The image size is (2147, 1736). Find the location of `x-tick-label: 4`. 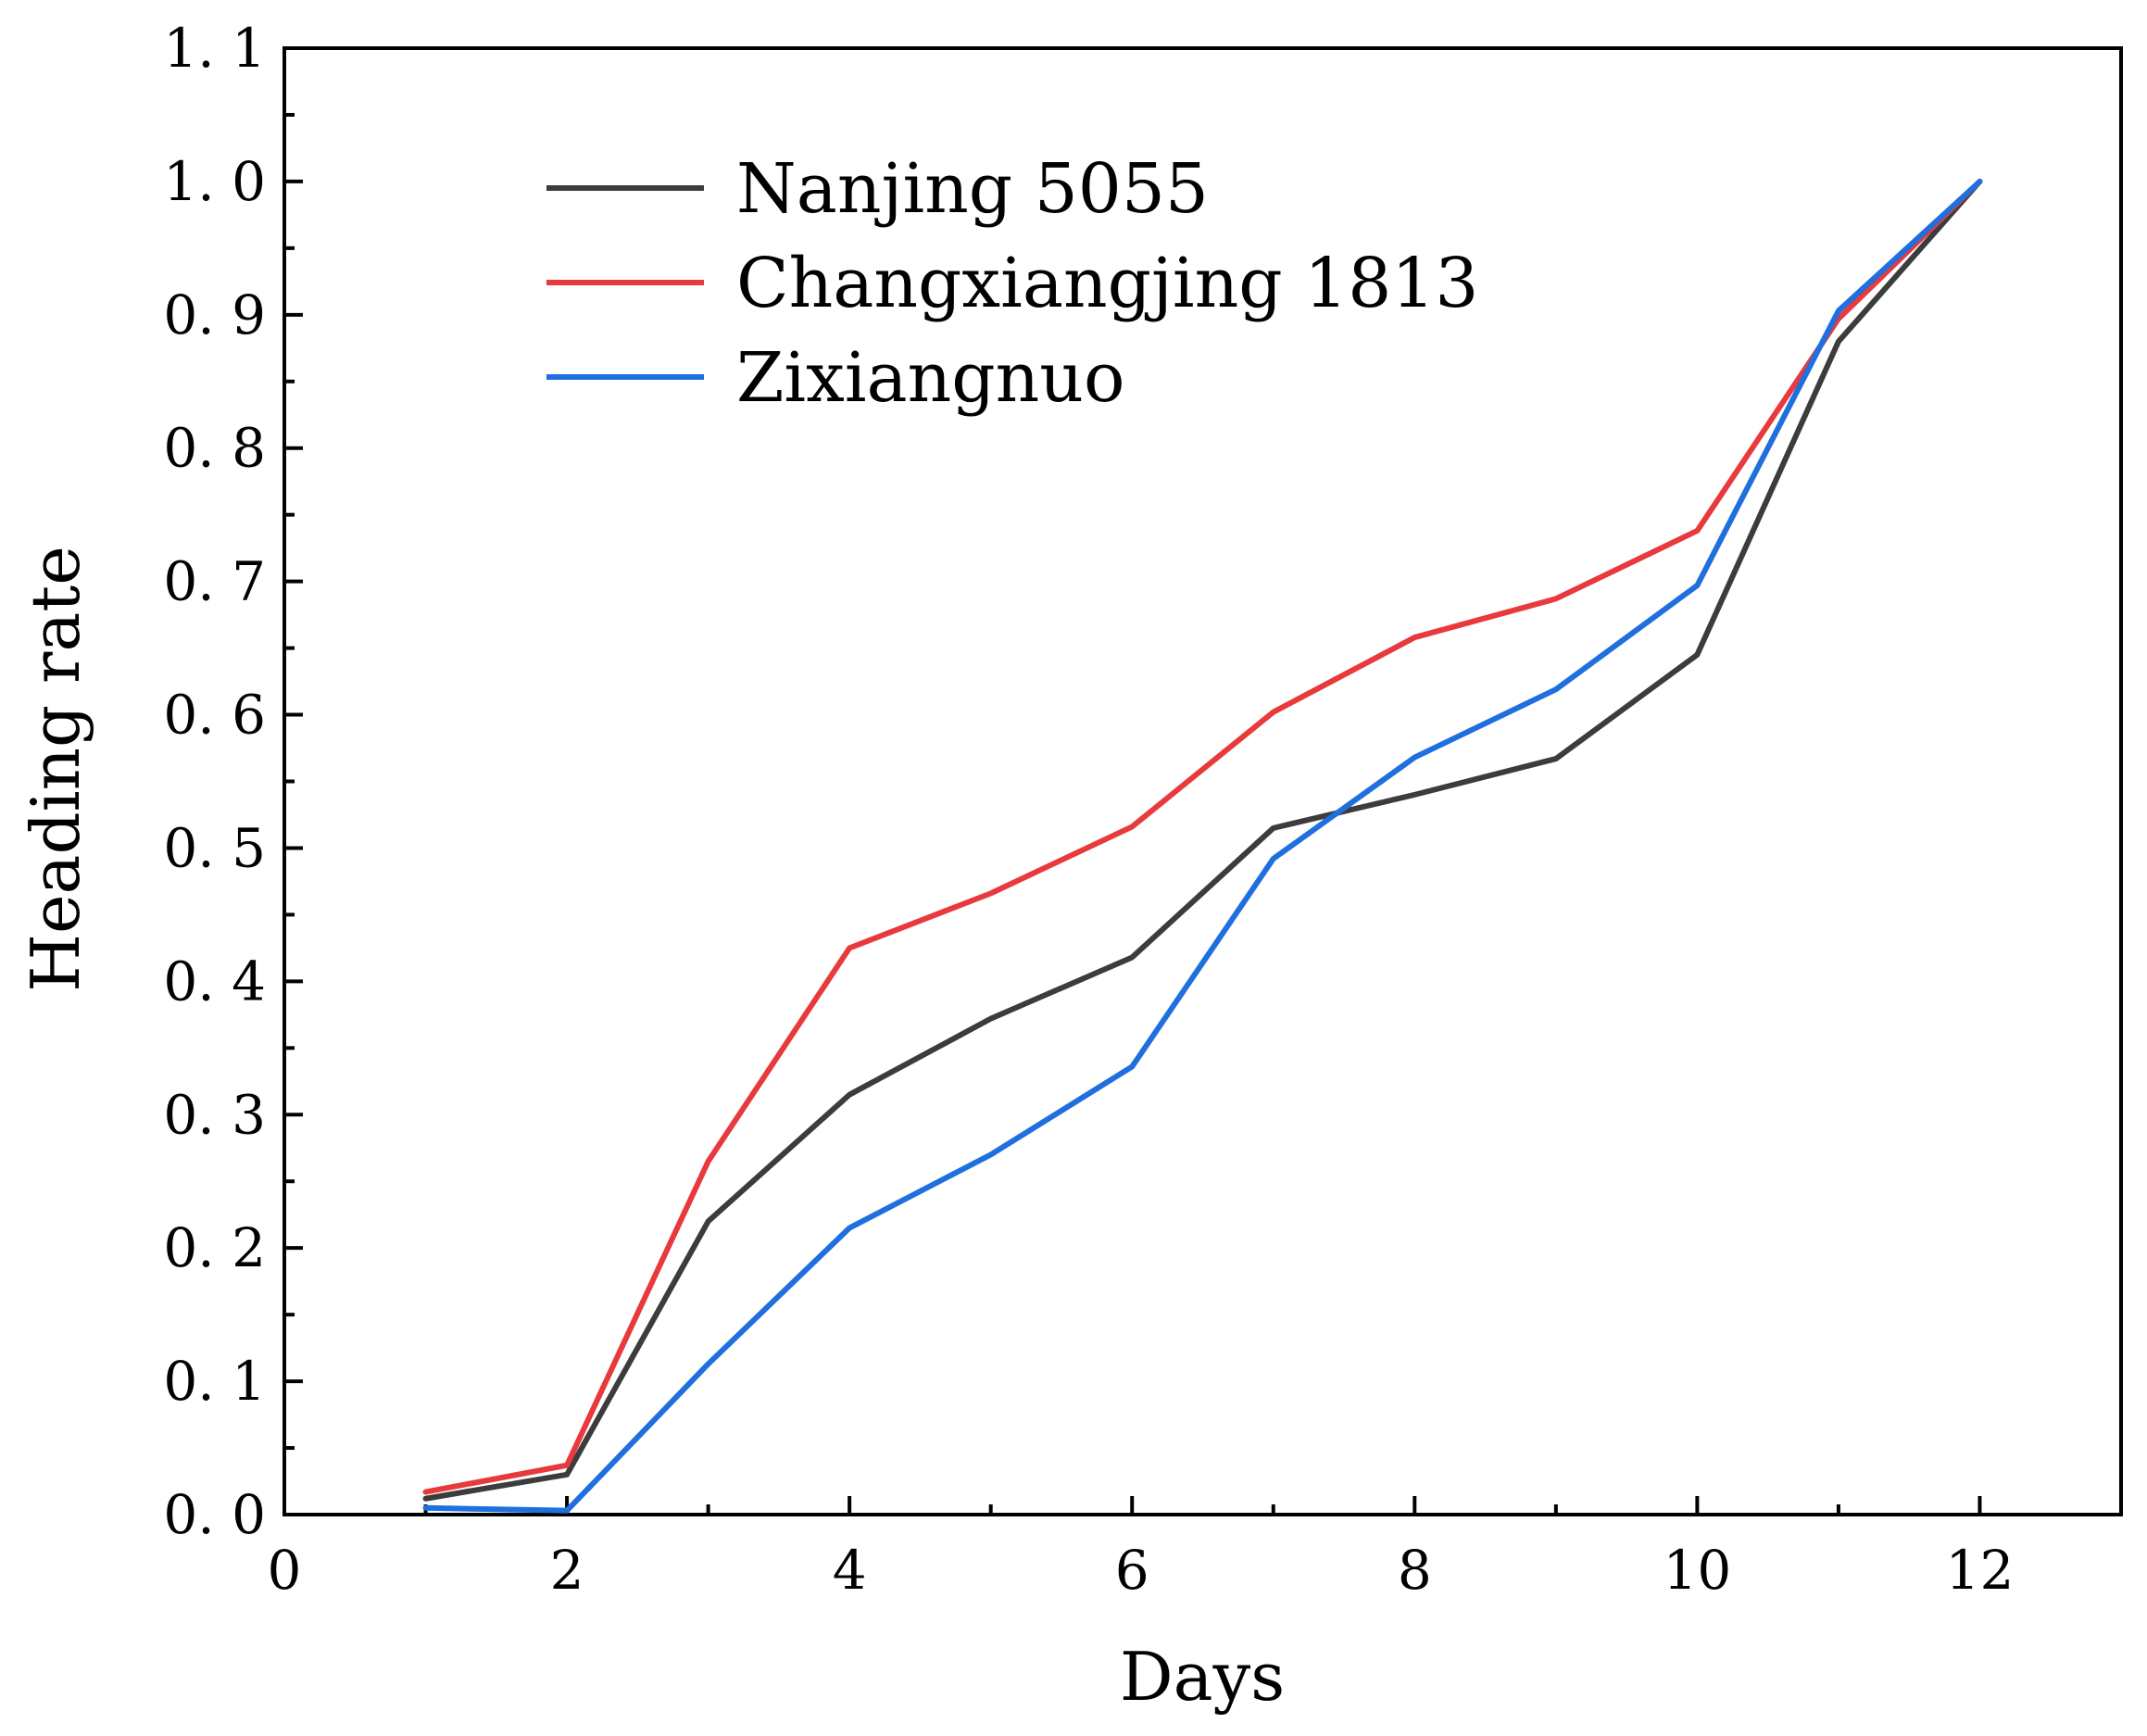

x-tick-label: 4 is located at coordinates (850, 1570).